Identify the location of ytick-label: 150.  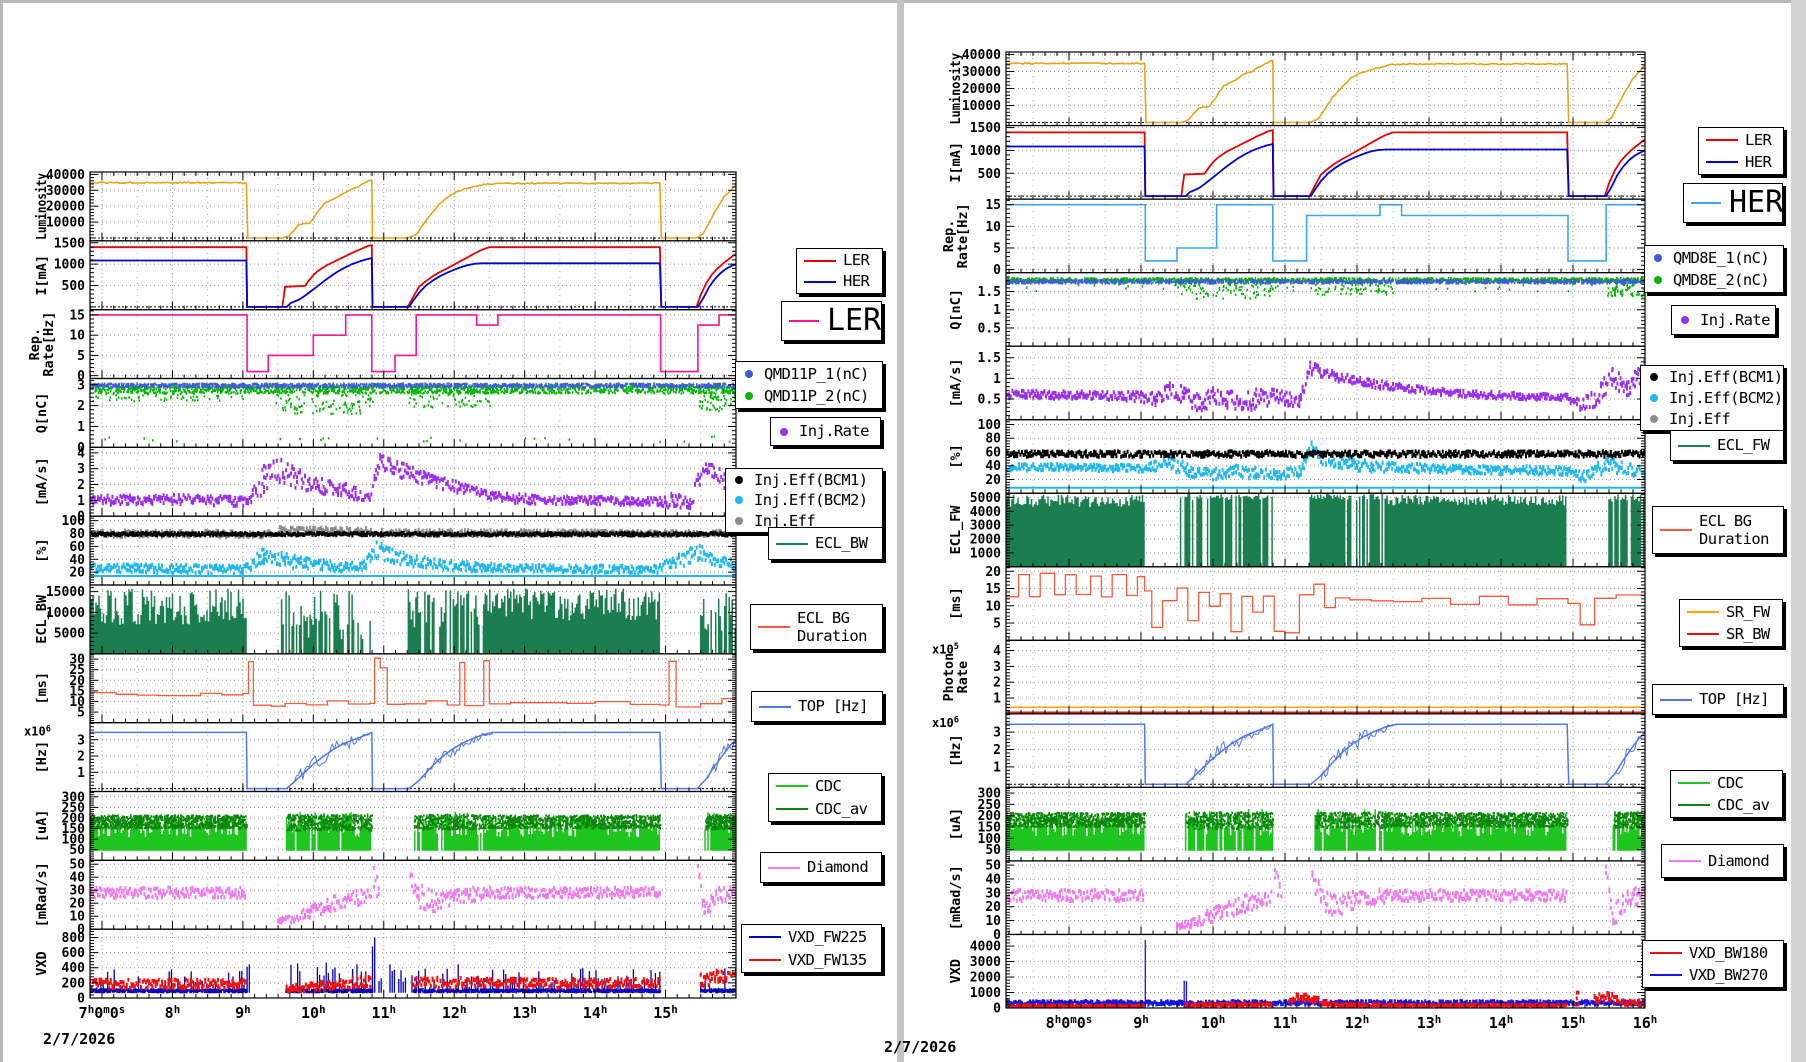
(74, 829).